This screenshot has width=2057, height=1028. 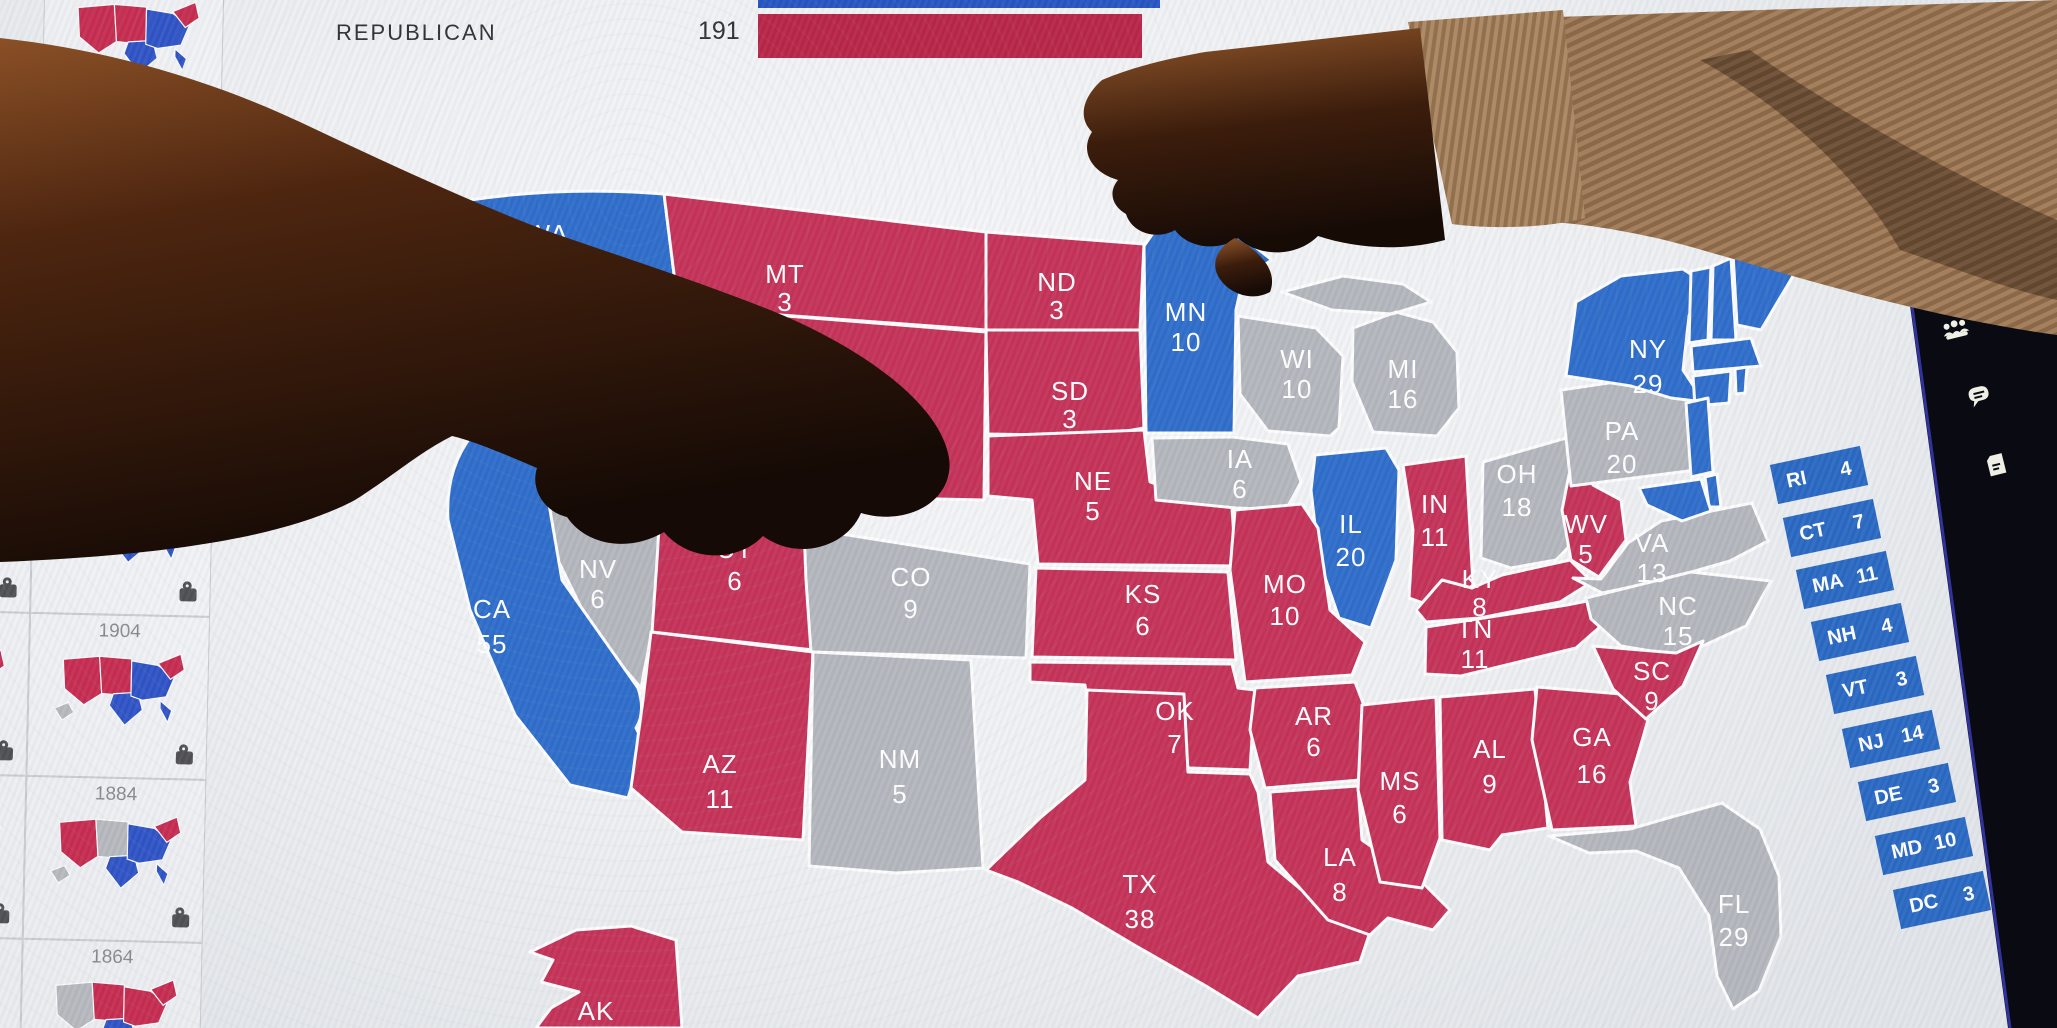 What do you see at coordinates (1240, 459) in the screenshot?
I see `state-label: IA` at bounding box center [1240, 459].